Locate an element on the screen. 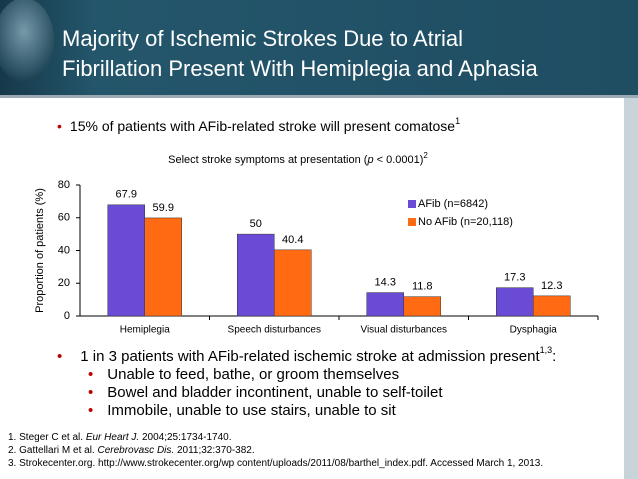  y-tick-label: 0 is located at coordinates (67, 316).